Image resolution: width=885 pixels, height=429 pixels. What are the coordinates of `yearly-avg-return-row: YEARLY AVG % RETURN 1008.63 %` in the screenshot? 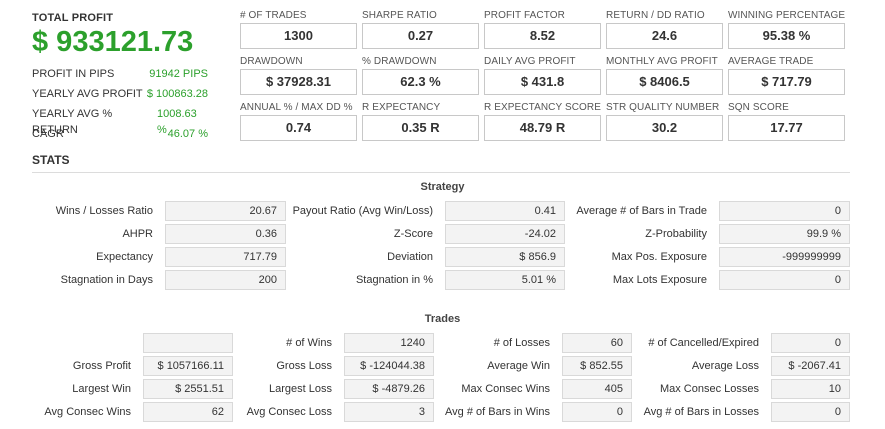 It's located at (120, 121).